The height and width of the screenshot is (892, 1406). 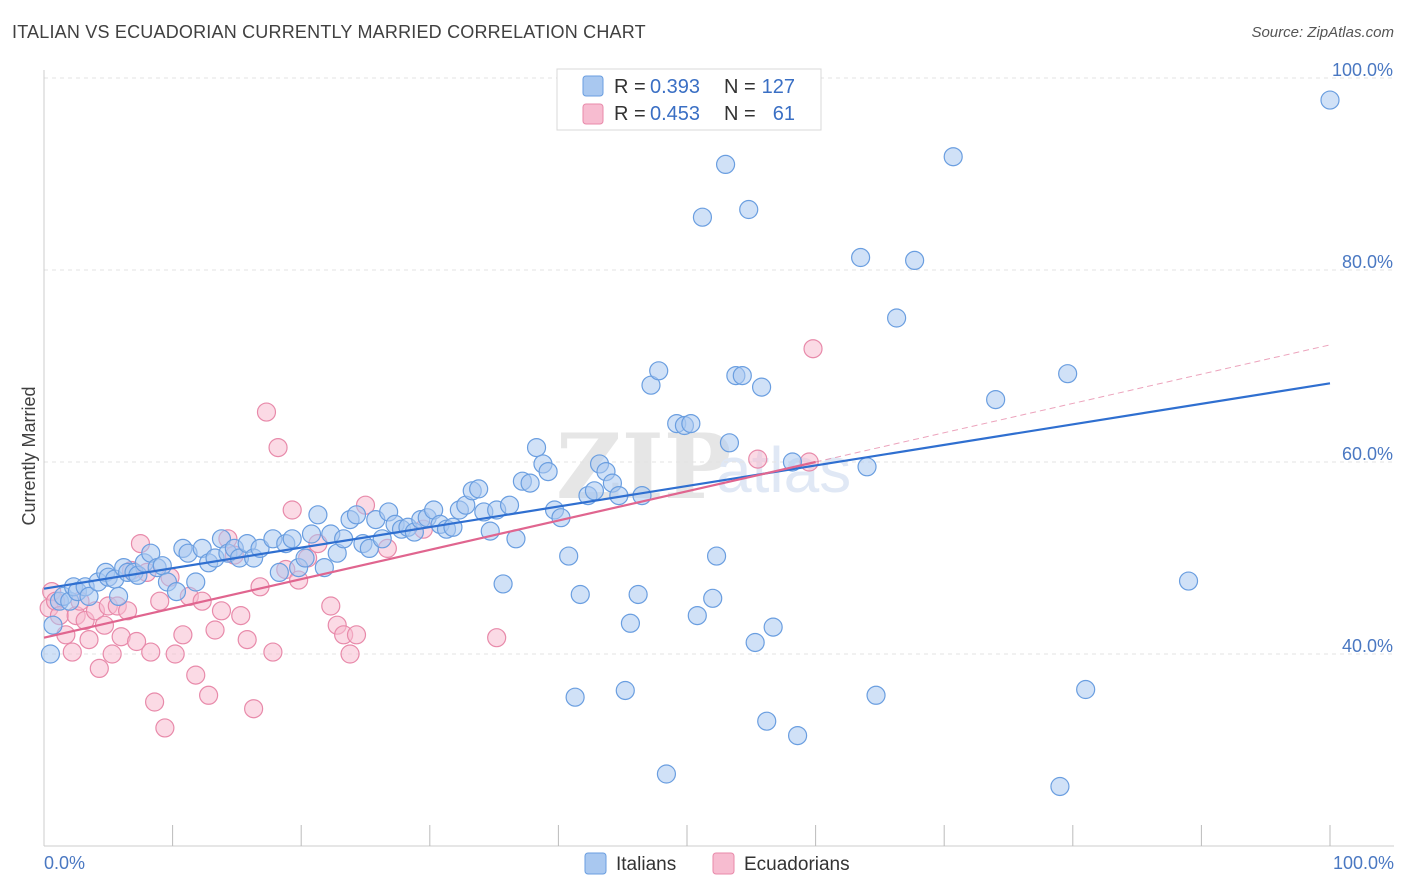 What do you see at coordinates (723, 863) in the screenshot?
I see `bottom-legend-swatch-ecuadorians` at bounding box center [723, 863].